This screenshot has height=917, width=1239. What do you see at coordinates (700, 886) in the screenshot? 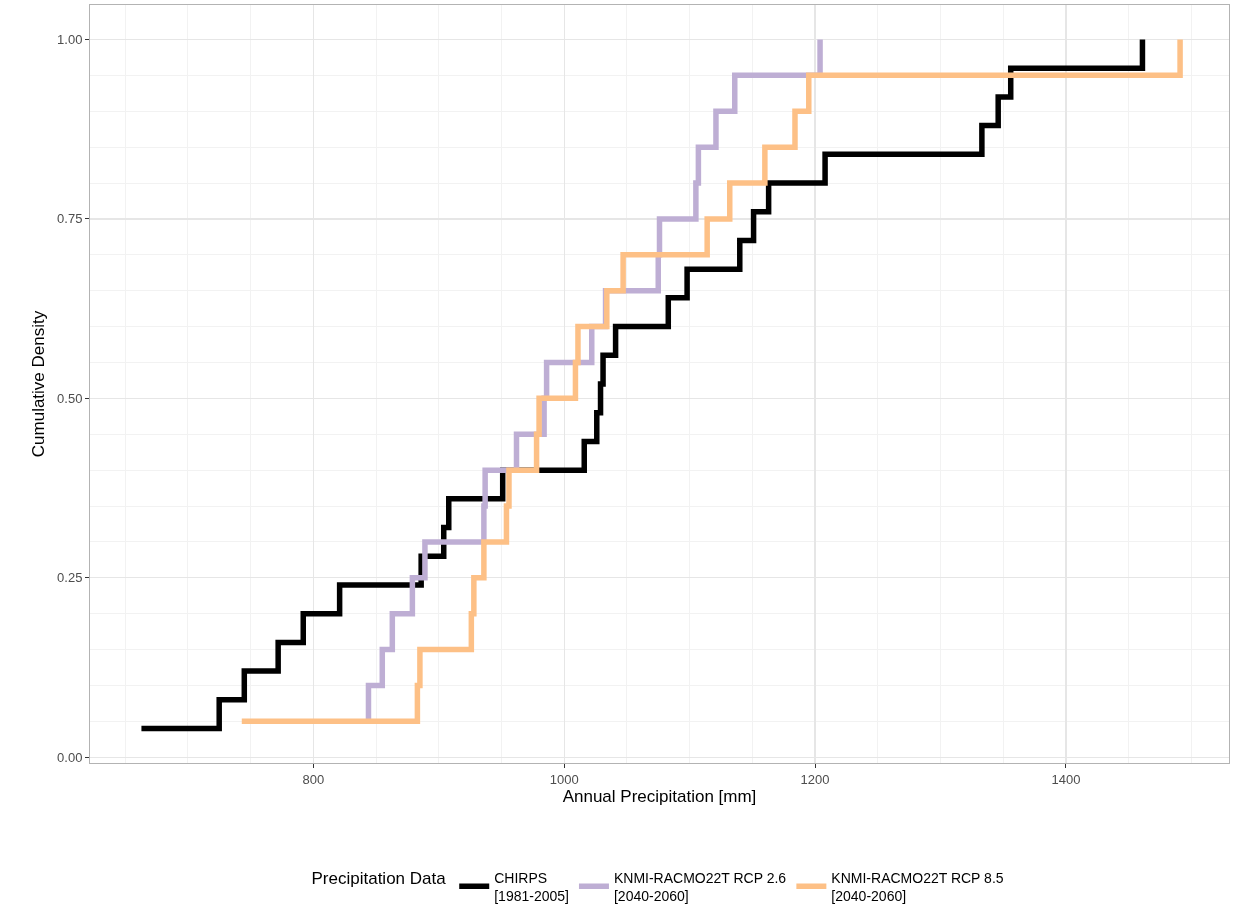
I see `legend-label: KNMI-RACMO22T RCP 2.6 [2040-2060]` at bounding box center [700, 886].